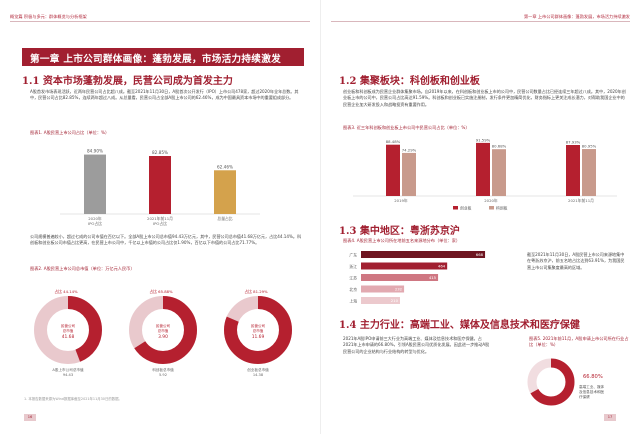 The image size is (640, 434). Describe the element at coordinates (466, 208) in the screenshot. I see `legend-label: 创业板` at that location.